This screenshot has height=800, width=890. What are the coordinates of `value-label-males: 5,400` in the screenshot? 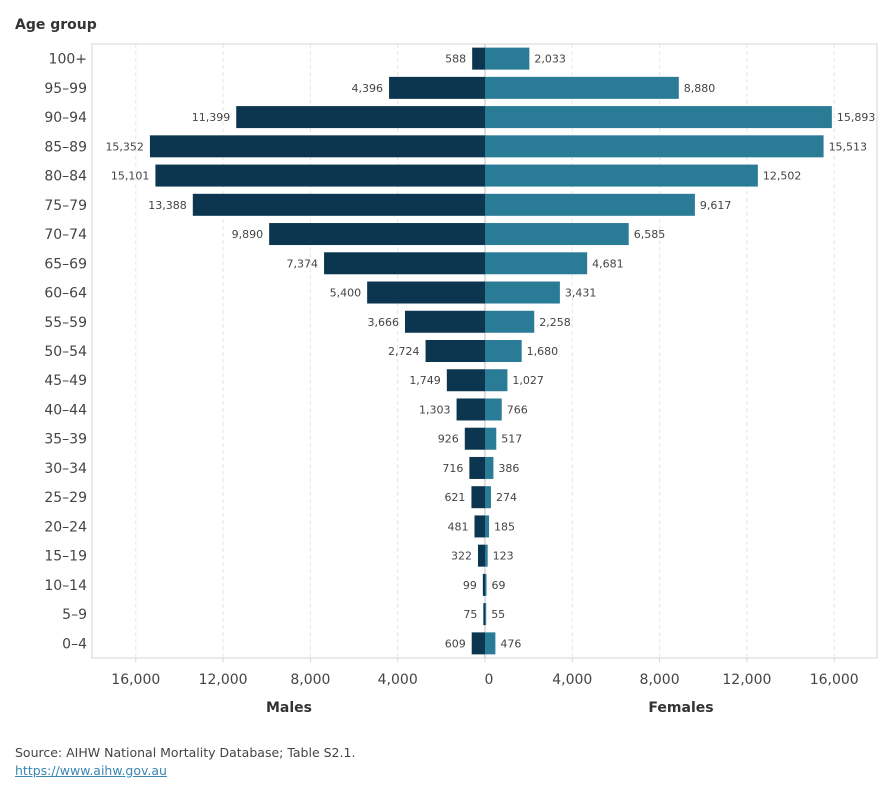 It's located at (346, 293).